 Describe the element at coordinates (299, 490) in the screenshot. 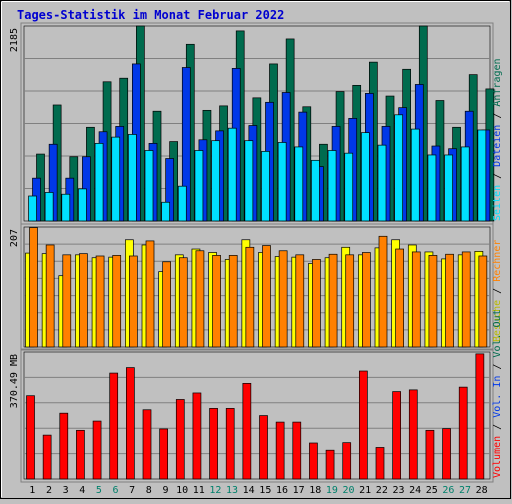

I see `day-label: 17` at that location.